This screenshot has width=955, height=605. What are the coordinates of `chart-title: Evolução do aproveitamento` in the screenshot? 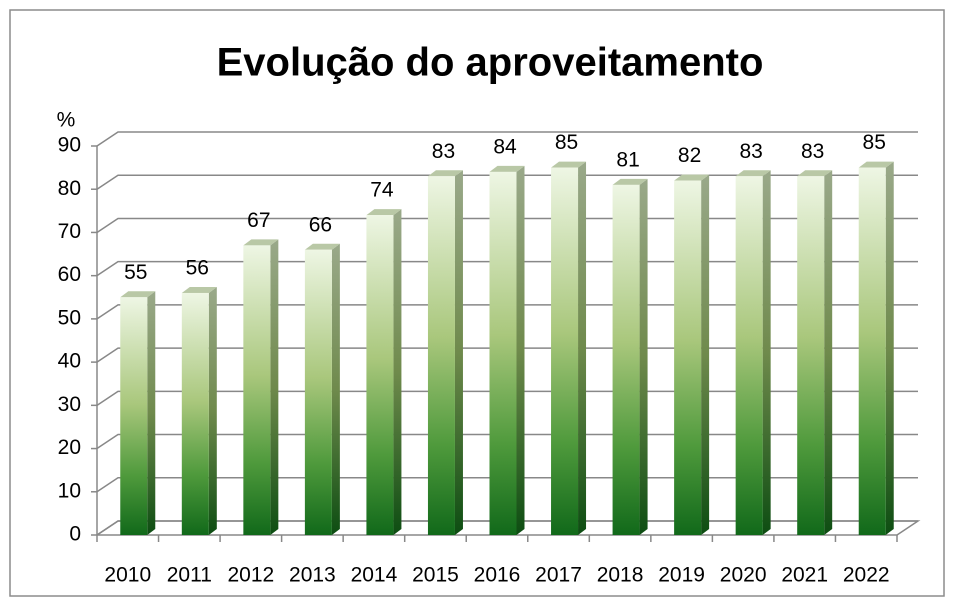 It's located at (490, 63).